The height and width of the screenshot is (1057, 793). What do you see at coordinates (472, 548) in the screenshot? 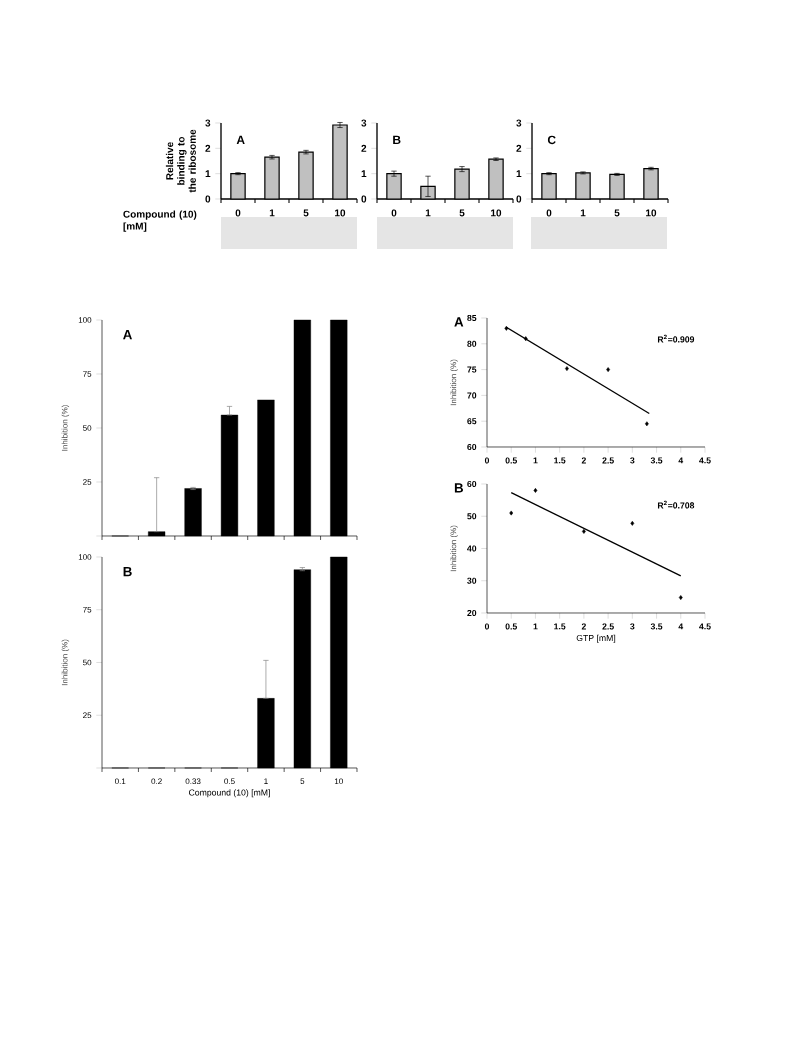
I see `y-tick-label: 40` at bounding box center [472, 548].